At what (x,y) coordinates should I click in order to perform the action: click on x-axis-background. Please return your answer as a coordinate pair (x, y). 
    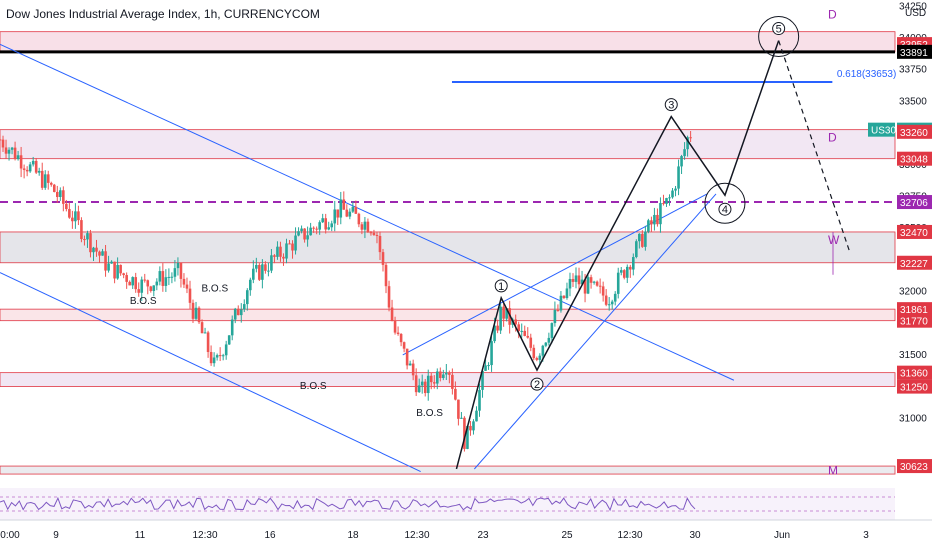
    Looking at the image, I should click on (466, 535).